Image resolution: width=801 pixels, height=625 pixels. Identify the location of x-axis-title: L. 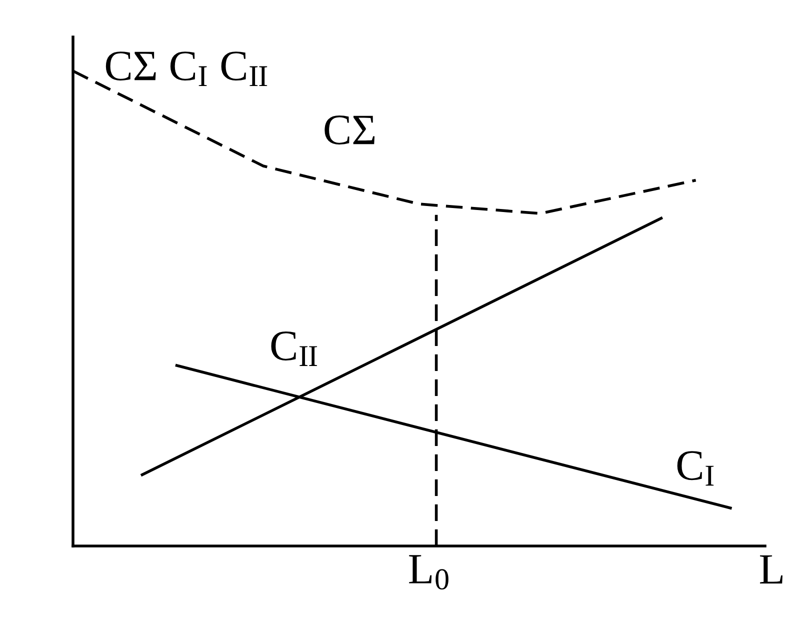
(771, 569).